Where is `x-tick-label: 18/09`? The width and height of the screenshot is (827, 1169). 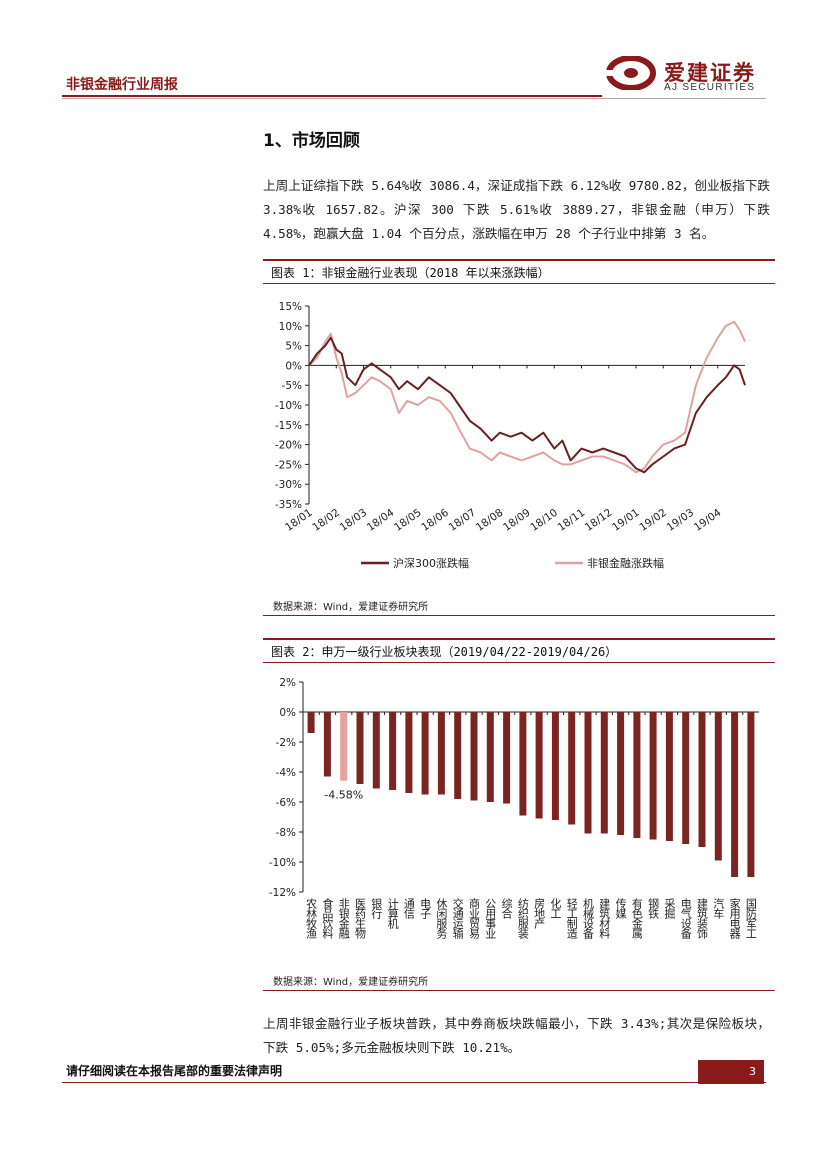 x-tick-label: 18/09 is located at coordinates (517, 520).